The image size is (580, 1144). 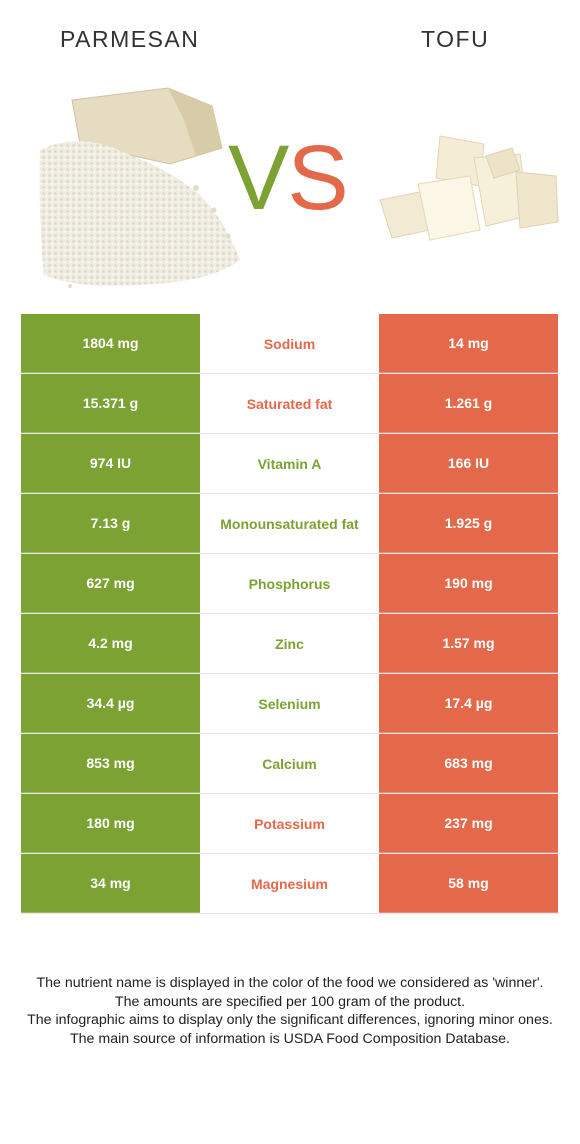 I want to click on table-row: 4.2 mg Zinc 1.57 mg, so click(x=289, y=644).